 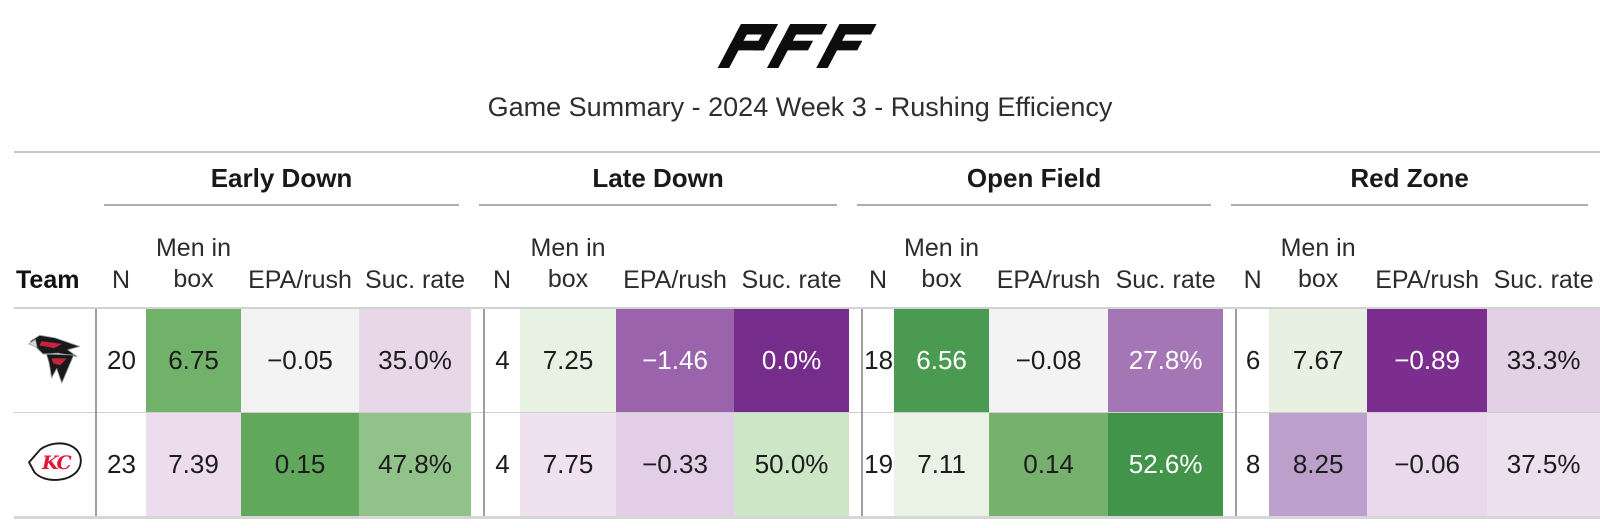 What do you see at coordinates (878, 360) in the screenshot?
I see `cell-n: 18` at bounding box center [878, 360].